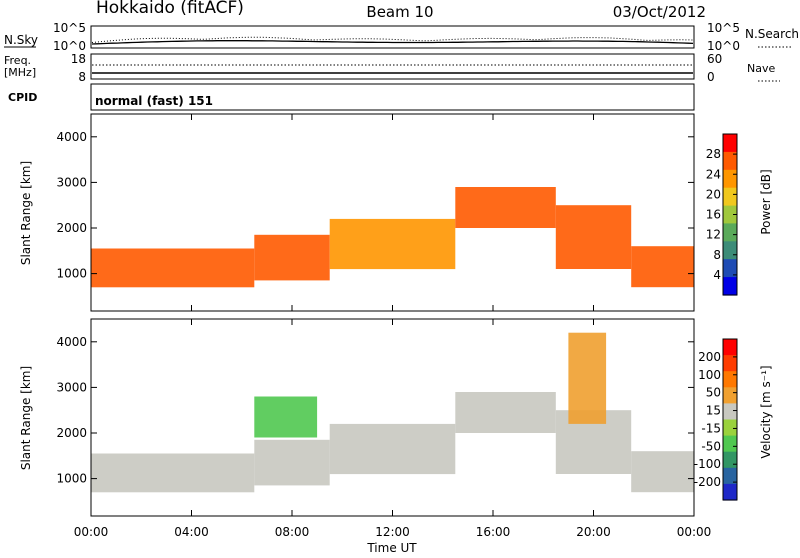 This screenshot has width=800, height=558. Describe the element at coordinates (154, 101) in the screenshot. I see `cpid-text: normal (fast) 151` at that location.